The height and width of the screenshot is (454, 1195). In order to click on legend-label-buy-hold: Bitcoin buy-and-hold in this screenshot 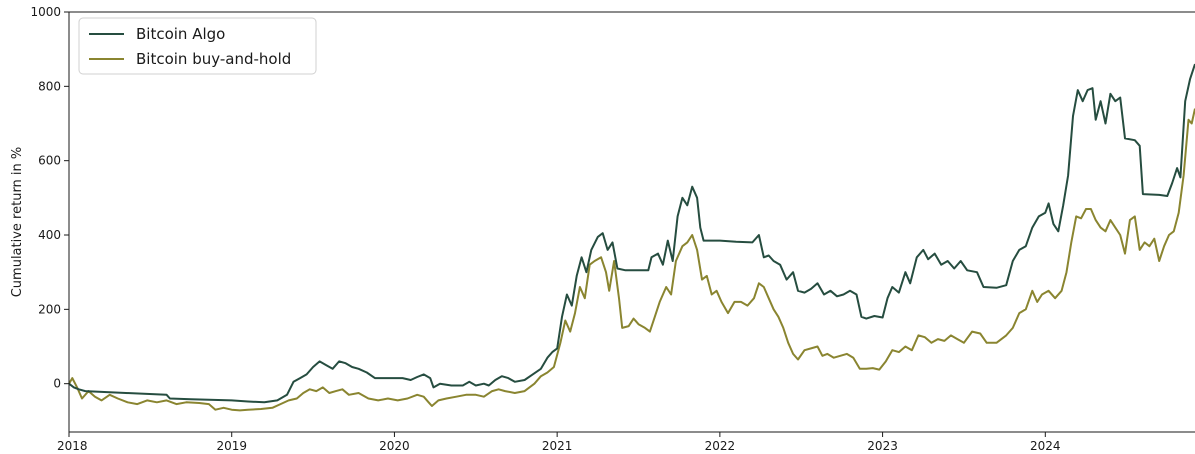, I will do `click(213, 59)`.